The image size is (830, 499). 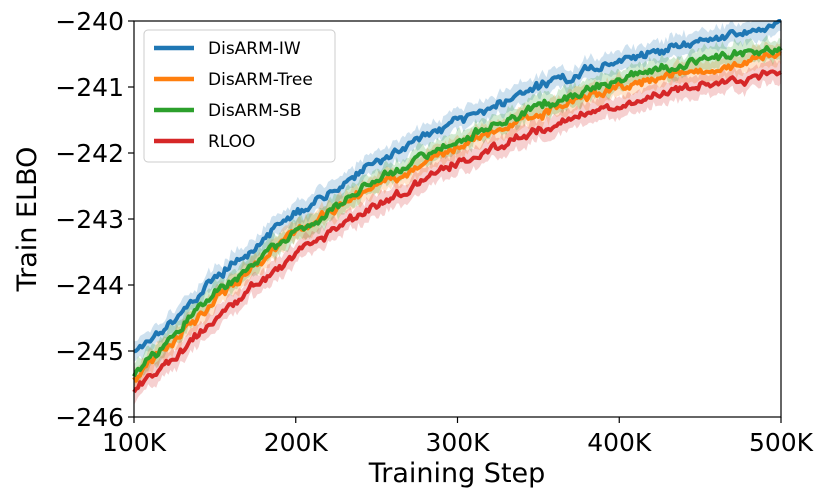 I want to click on y-tick-label: −244, so click(x=89, y=285).